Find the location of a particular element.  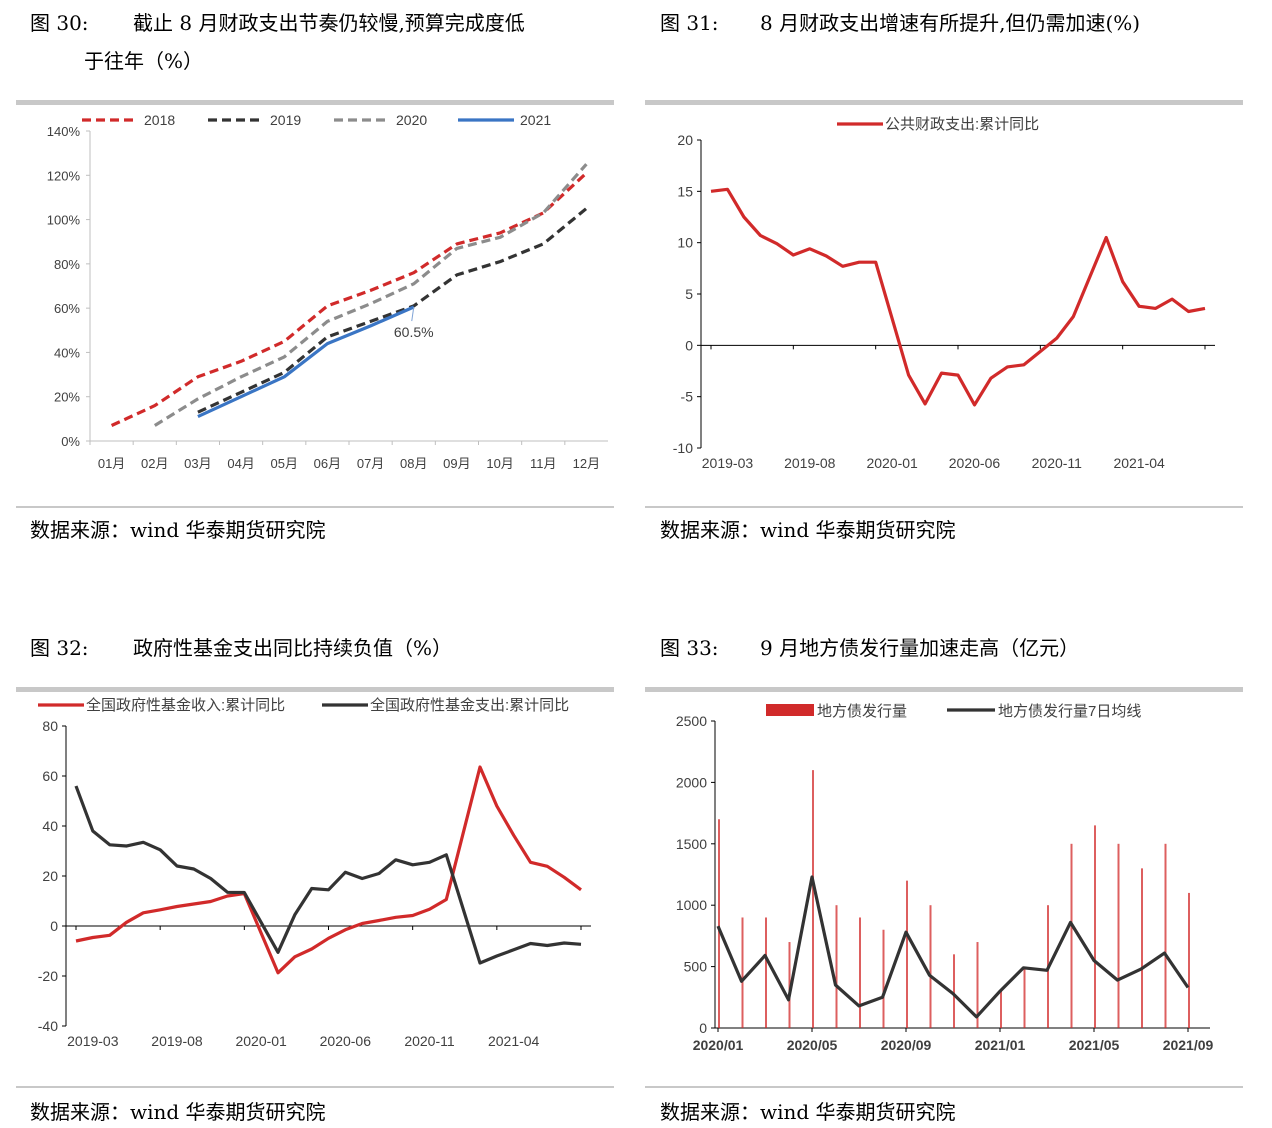

figure-31-source: 数据来源：wind 华泰期货研究院 is located at coordinates (808, 530).